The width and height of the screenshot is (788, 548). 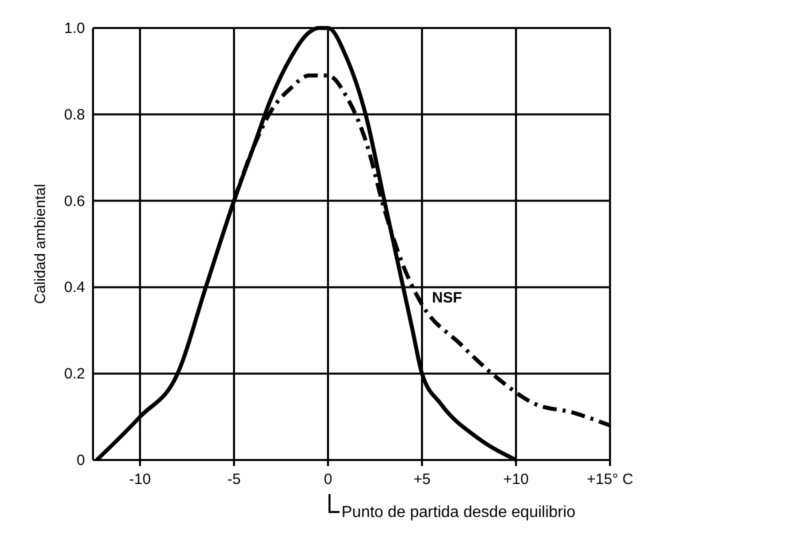 I want to click on x-tick-label: +10, so click(x=516, y=479).